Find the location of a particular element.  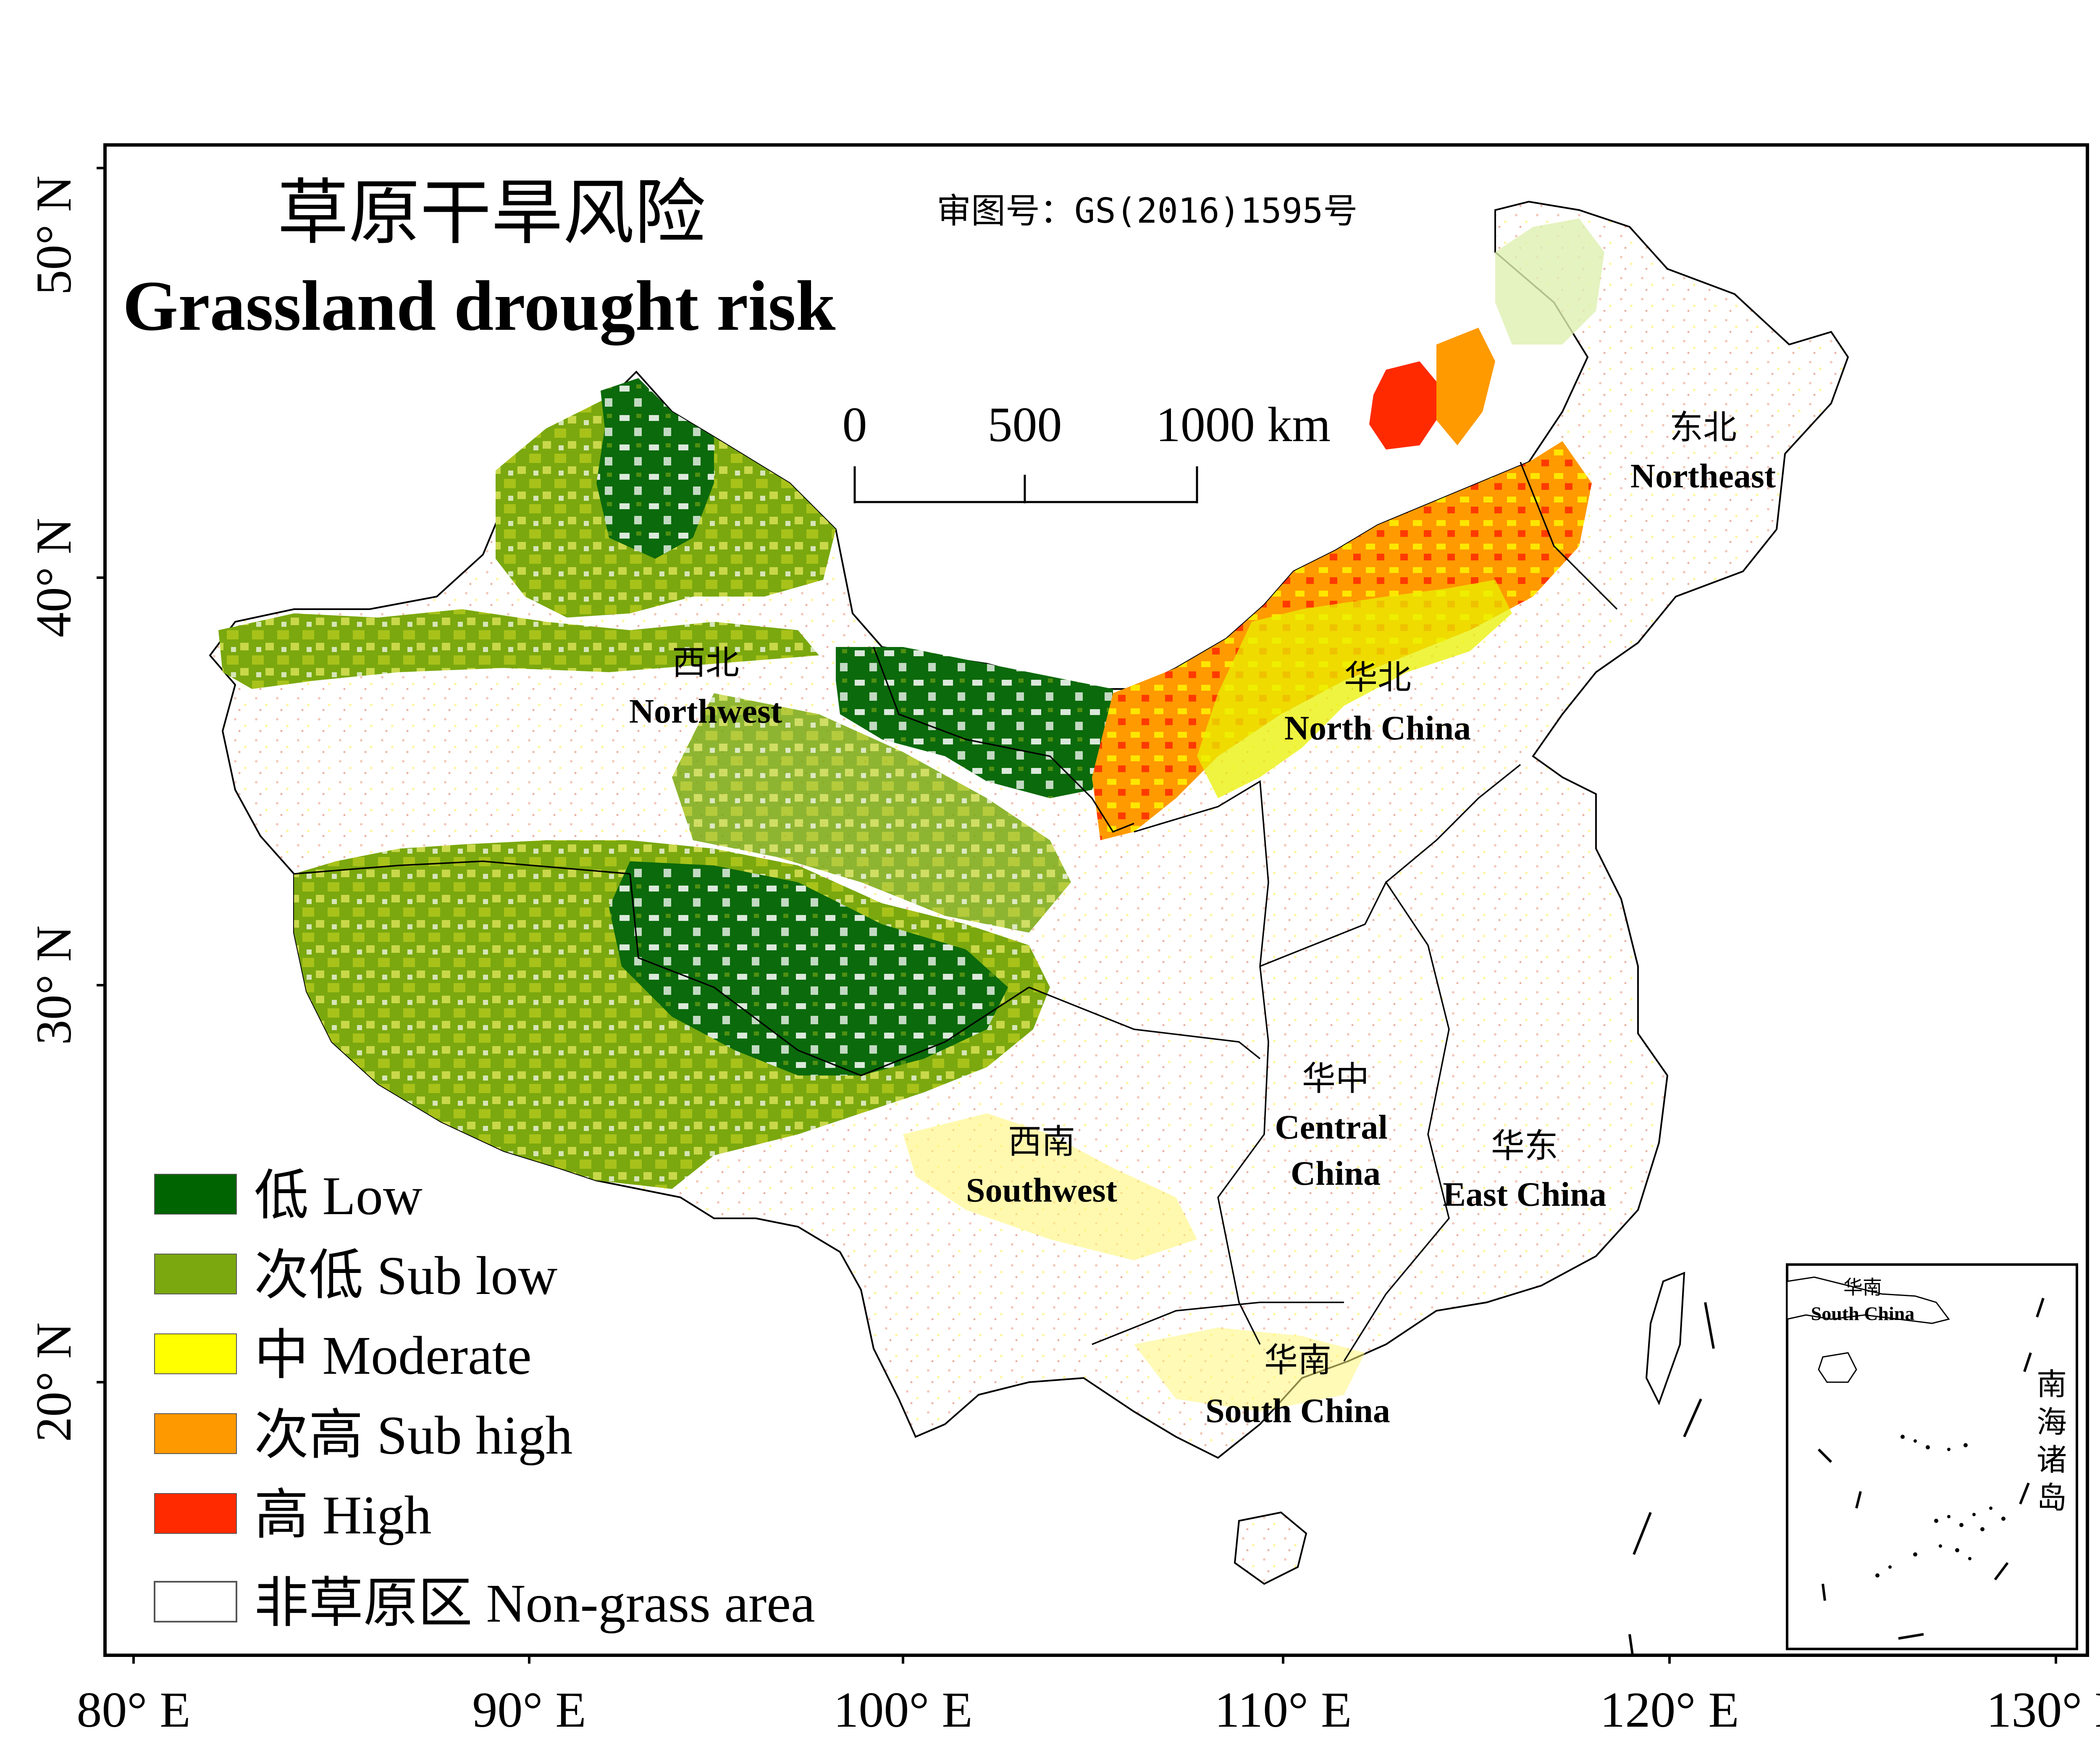

zone-moderate-north is located at coordinates (1354, 689).